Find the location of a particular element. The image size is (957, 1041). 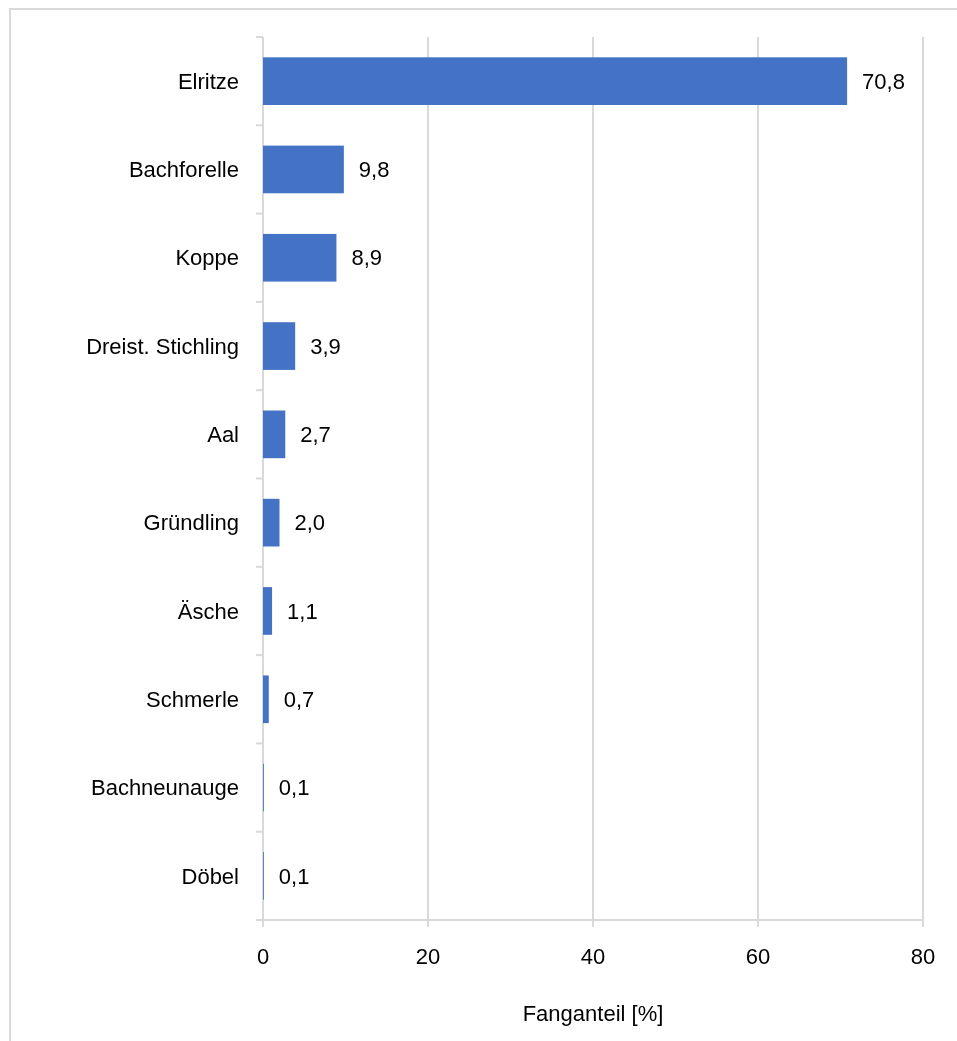

data-label: 70,8 is located at coordinates (883, 81).